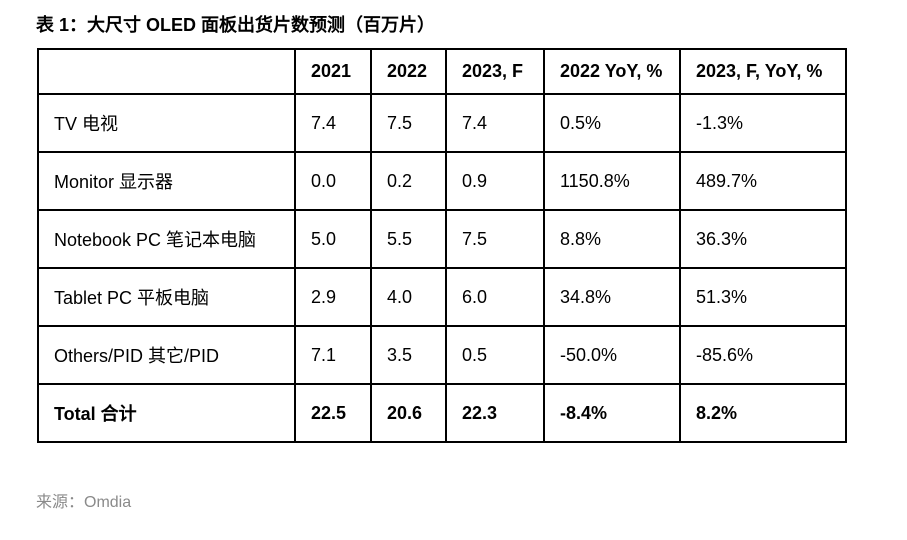 This screenshot has width=907, height=540. Describe the element at coordinates (166, 71) in the screenshot. I see `header-cell-category` at that location.